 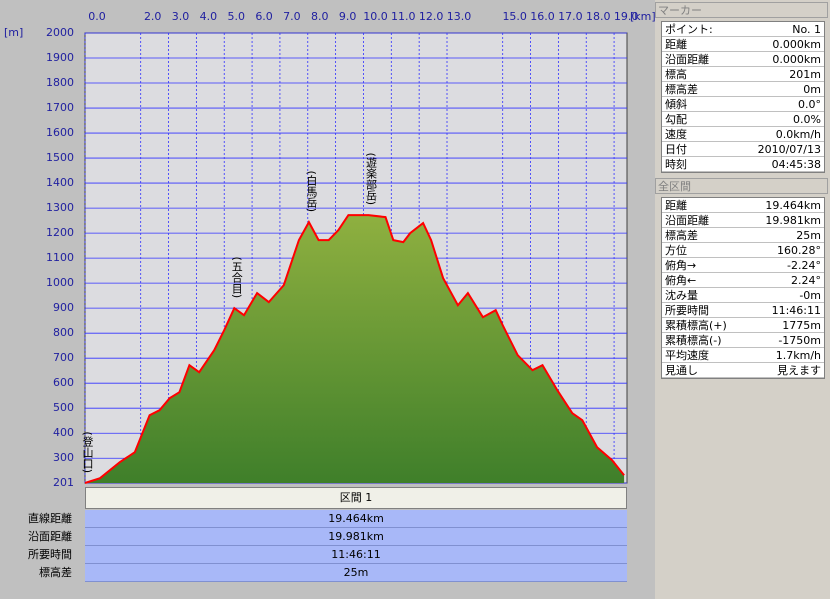 What do you see at coordinates (50, 518) in the screenshot?
I see `row-label: 直線距離` at bounding box center [50, 518].